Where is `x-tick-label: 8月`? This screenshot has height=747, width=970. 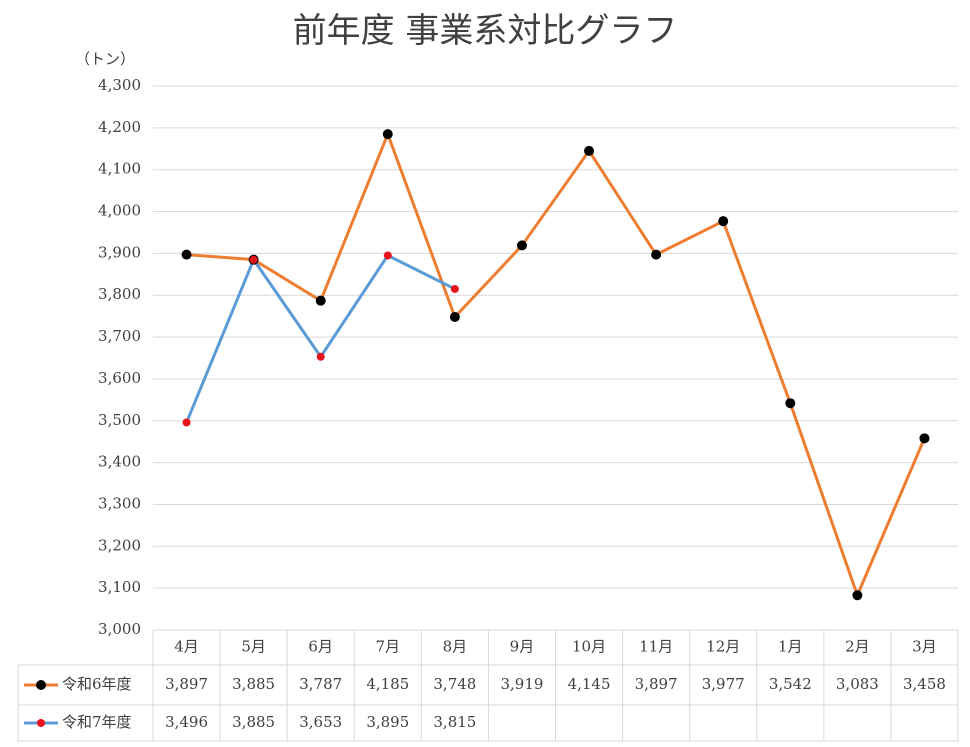
x-tick-label: 8月 is located at coordinates (455, 647).